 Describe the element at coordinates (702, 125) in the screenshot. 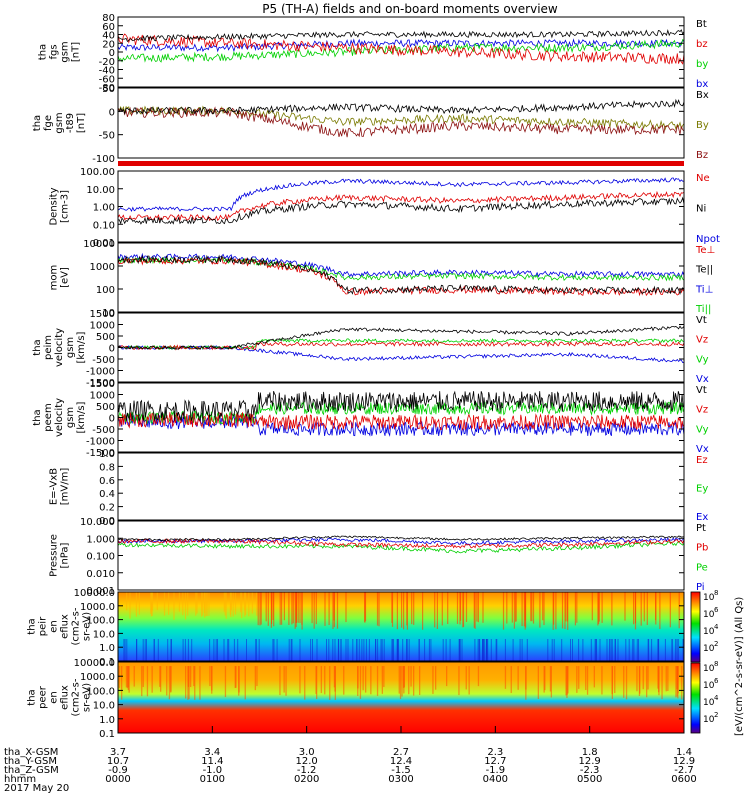

I see `legend-By: By` at that location.